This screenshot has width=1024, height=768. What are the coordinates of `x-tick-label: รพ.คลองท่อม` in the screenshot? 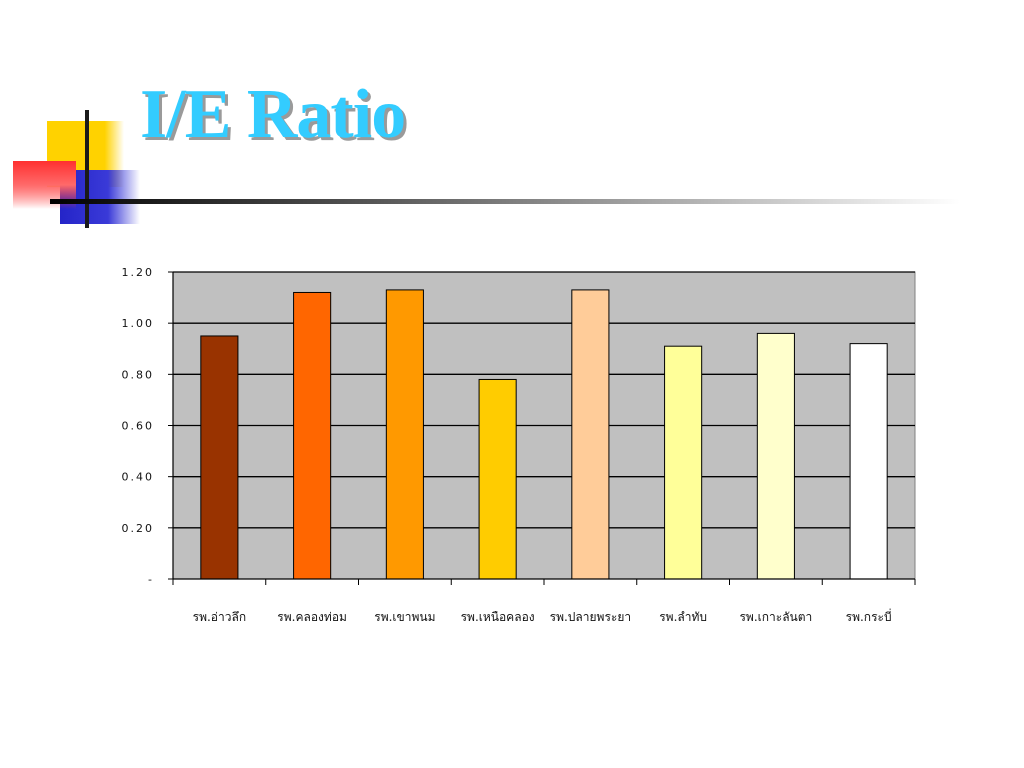 It's located at (312, 617).